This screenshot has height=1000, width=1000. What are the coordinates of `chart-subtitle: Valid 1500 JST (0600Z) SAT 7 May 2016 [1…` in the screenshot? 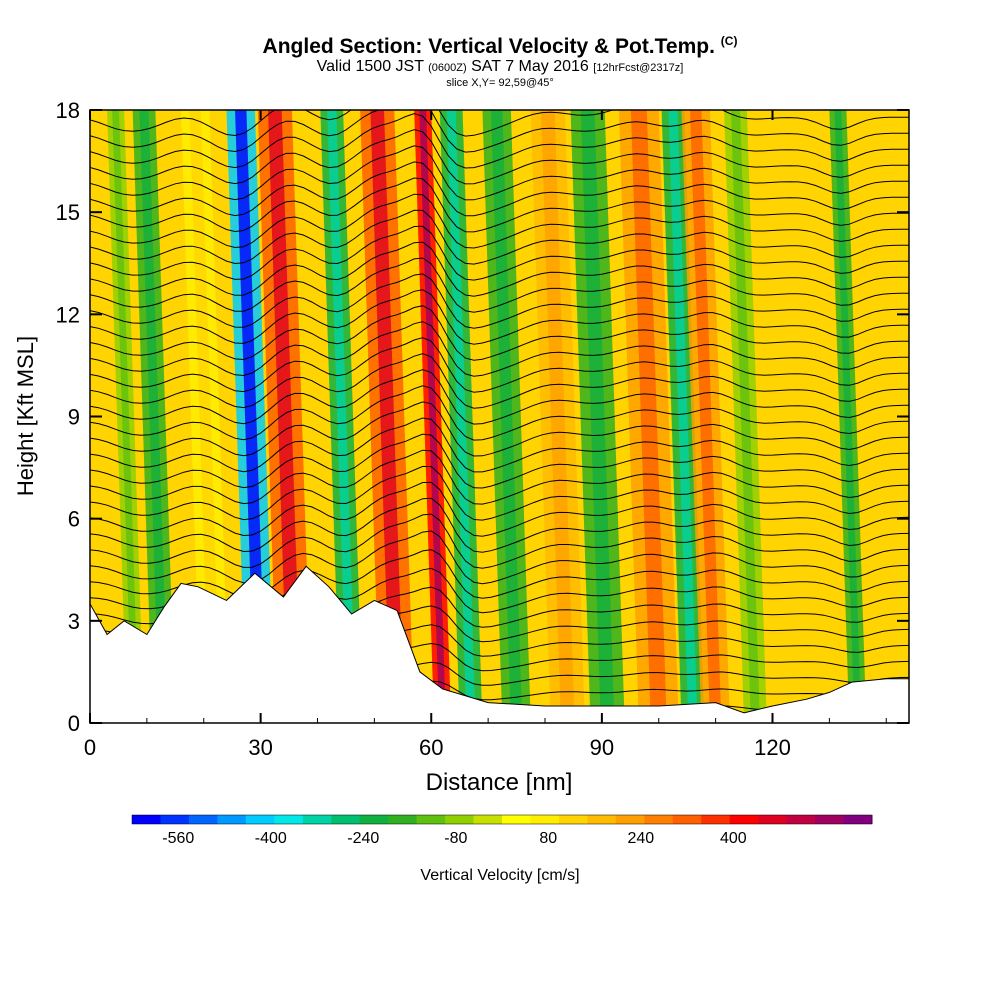 It's located at (500, 67).